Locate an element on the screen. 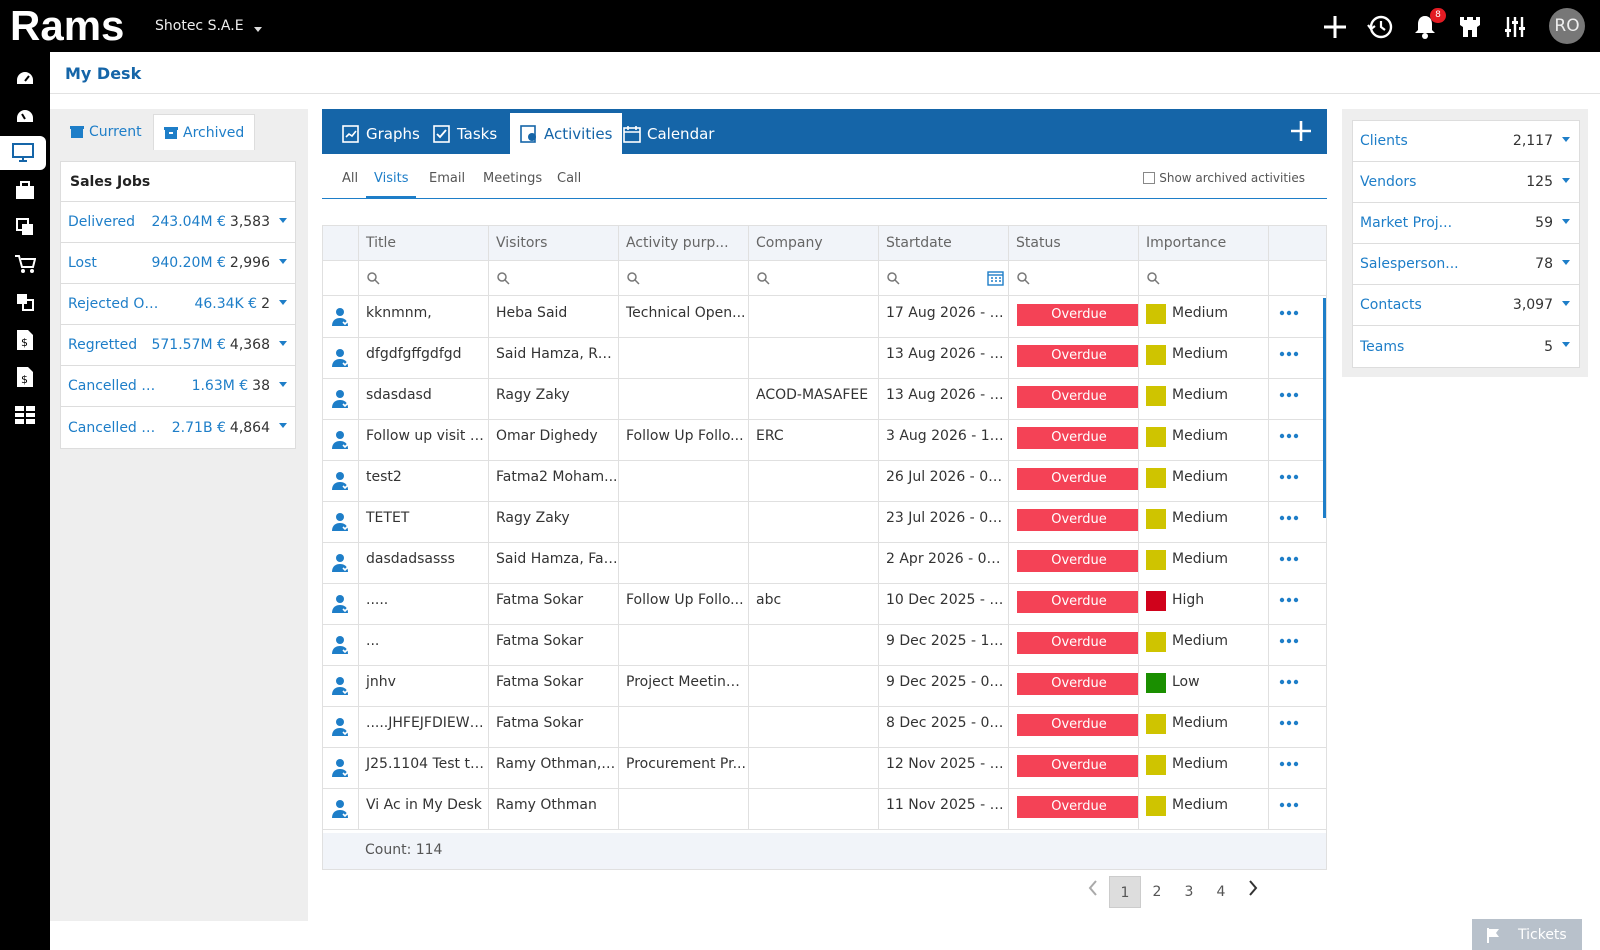 The image size is (1600, 950). entity-label: Contacts is located at coordinates (1391, 305).